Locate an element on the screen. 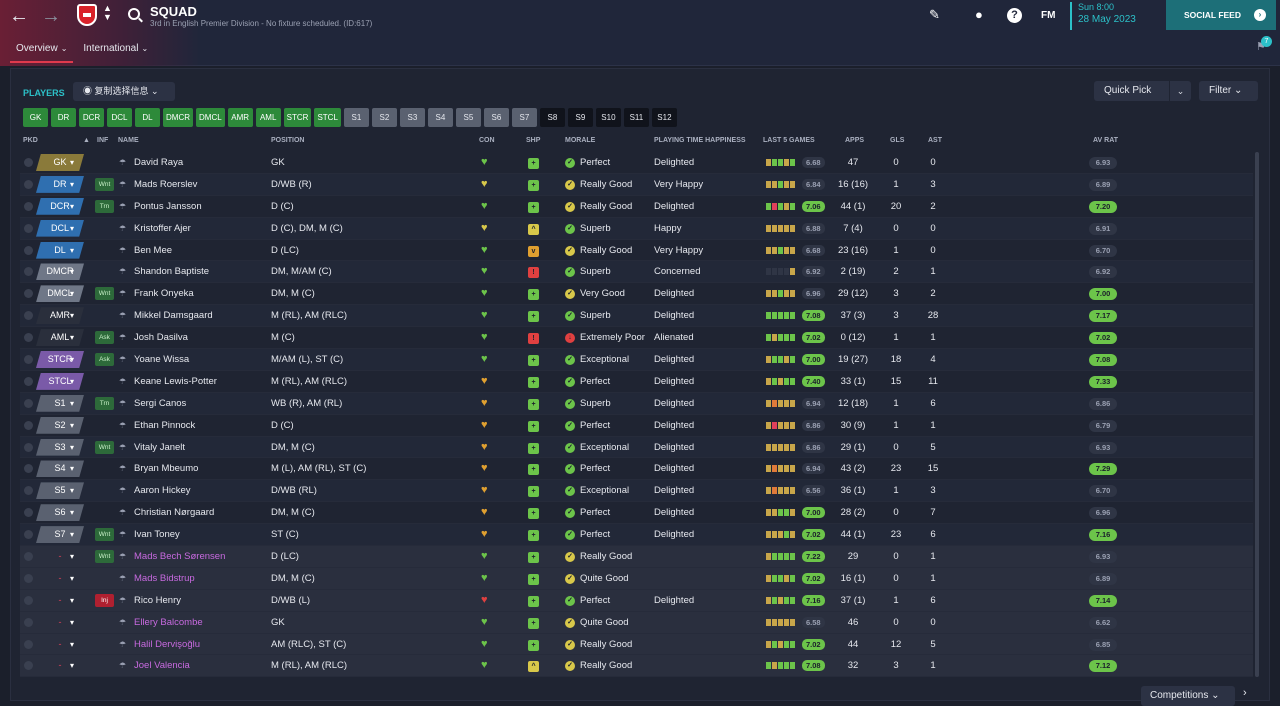 The image size is (1280, 706). player-name: Mads Bech Sørensen is located at coordinates (180, 557).